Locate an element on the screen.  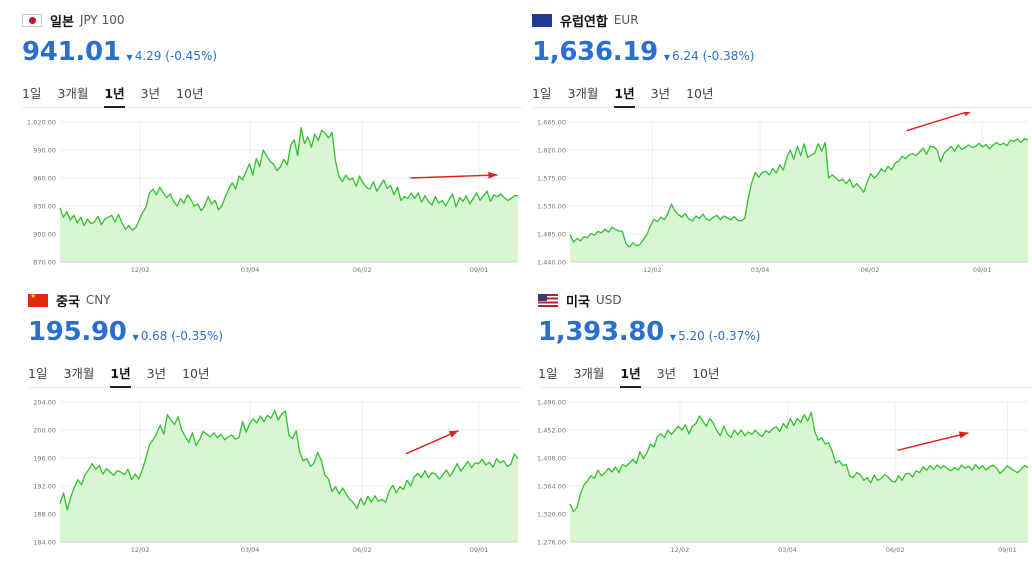
y-tick-label: 1,665.00 is located at coordinates (551, 123).